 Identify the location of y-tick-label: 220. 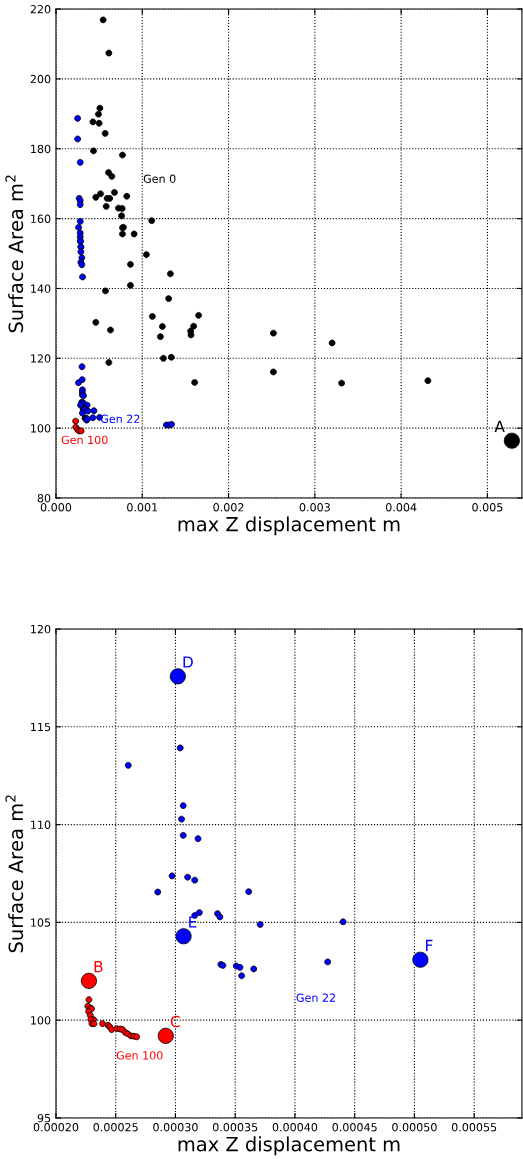
(40, 9).